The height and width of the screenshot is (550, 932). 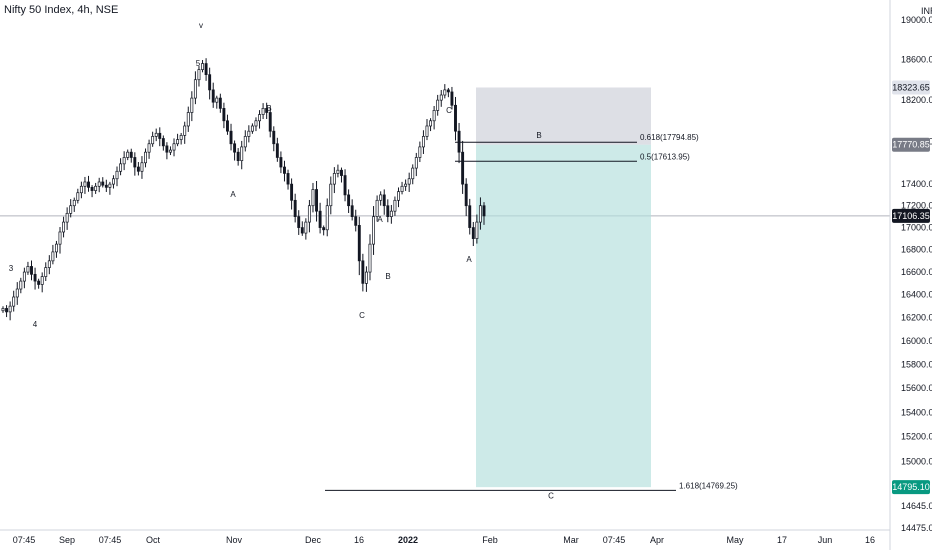 I want to click on y-tick-label: 14475.00, so click(x=916, y=528).